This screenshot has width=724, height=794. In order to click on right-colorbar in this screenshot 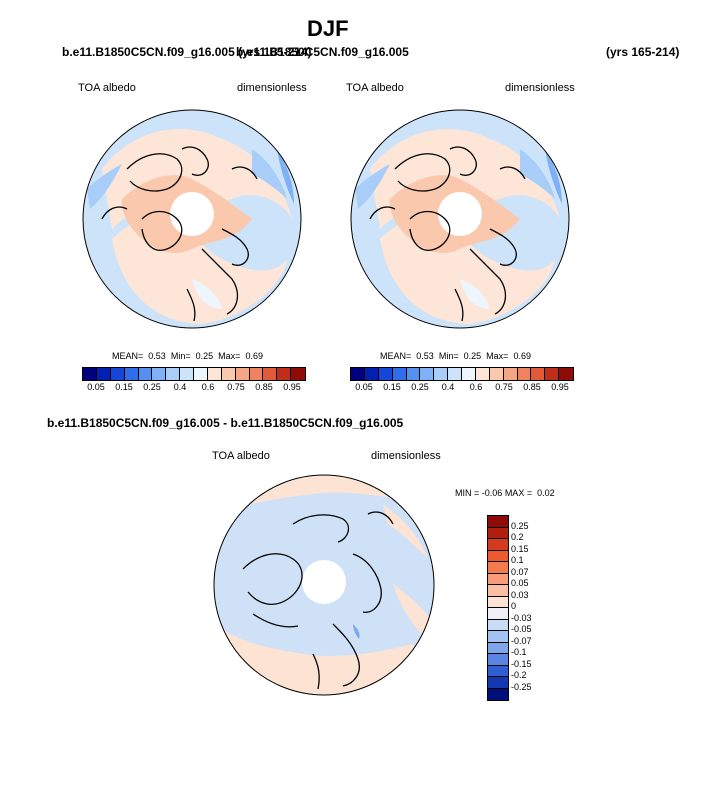, I will do `click(462, 374)`.